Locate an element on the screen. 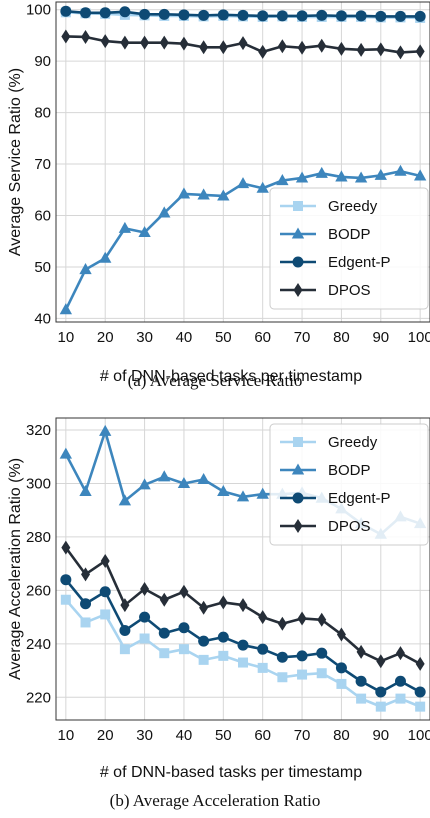 The width and height of the screenshot is (430, 818). legend-entry: DPOS is located at coordinates (349, 290).